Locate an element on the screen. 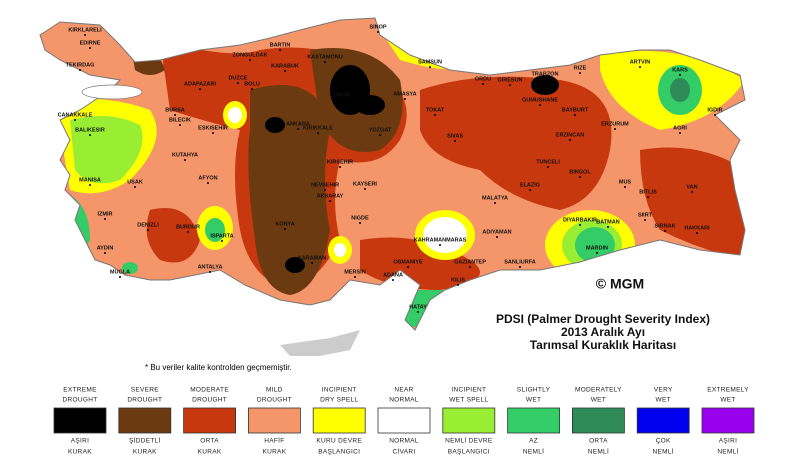  city-label: KILIS is located at coordinates (458, 280).